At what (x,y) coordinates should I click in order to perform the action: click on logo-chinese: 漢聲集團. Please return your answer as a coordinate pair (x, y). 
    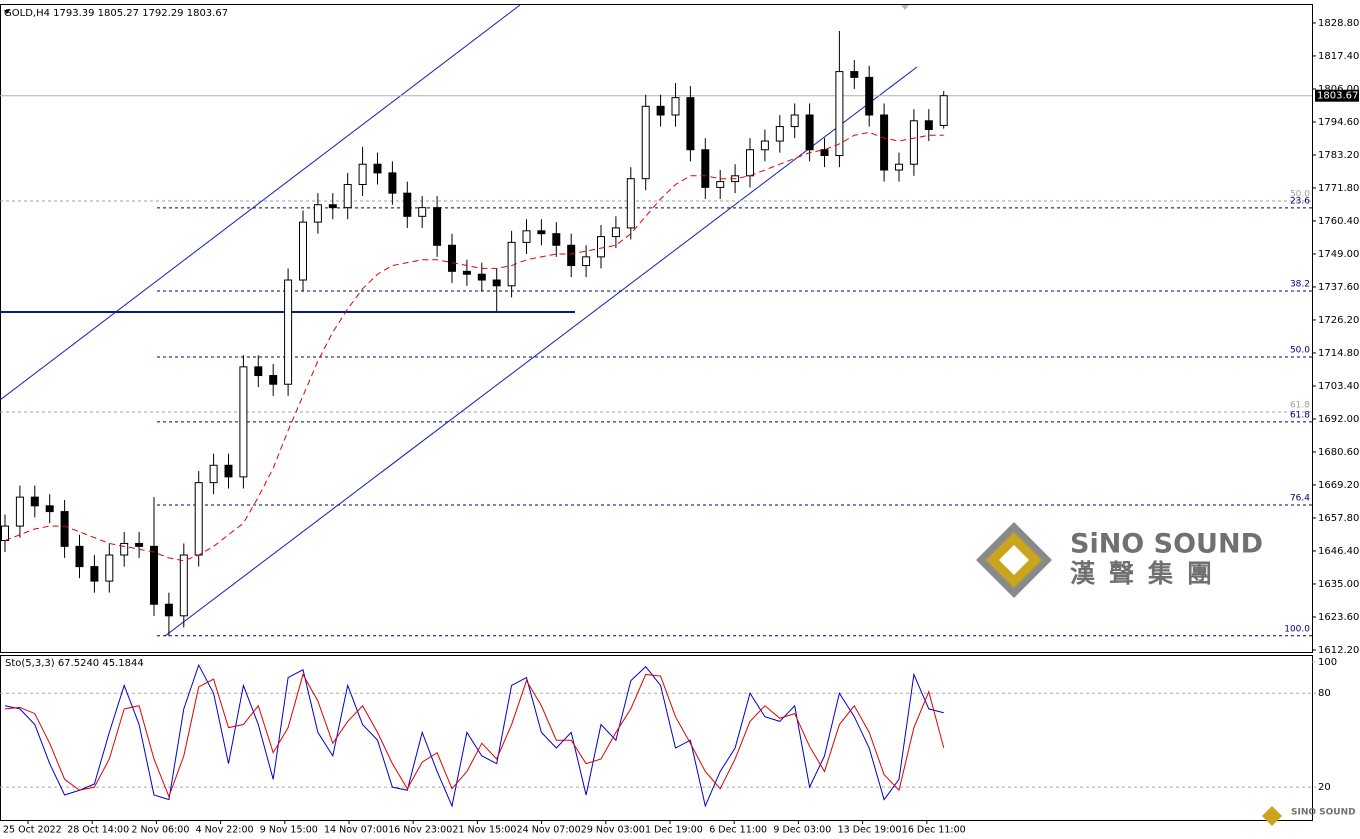
    Looking at the image, I should click on (1148, 573).